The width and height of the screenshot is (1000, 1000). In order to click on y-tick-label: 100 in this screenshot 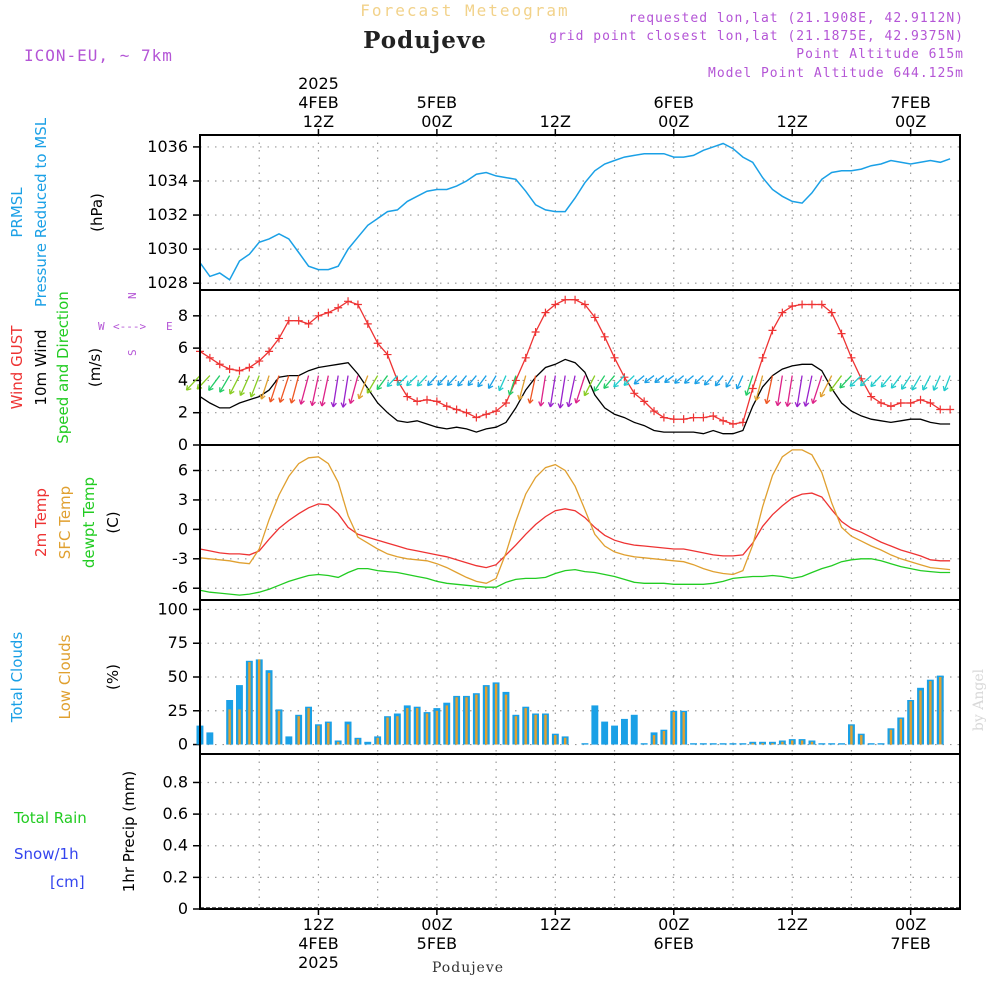, I will do `click(172, 608)`.